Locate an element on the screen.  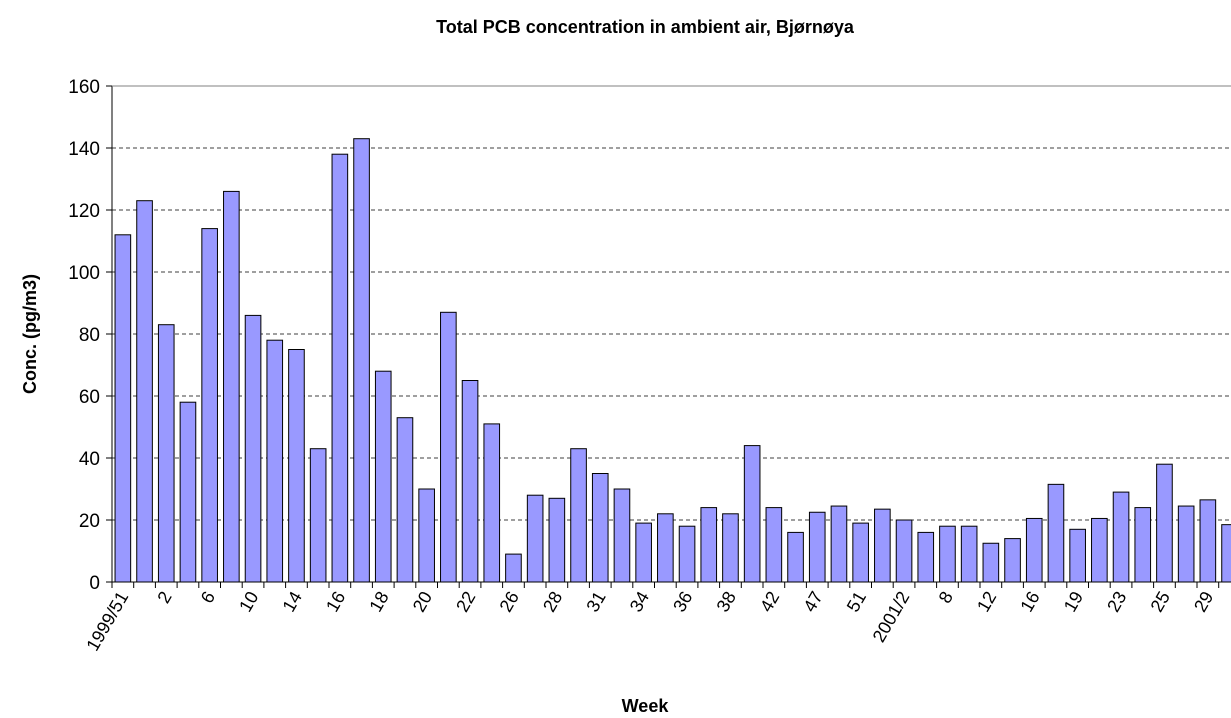
x-tick-label: 6 is located at coordinates (208, 597).